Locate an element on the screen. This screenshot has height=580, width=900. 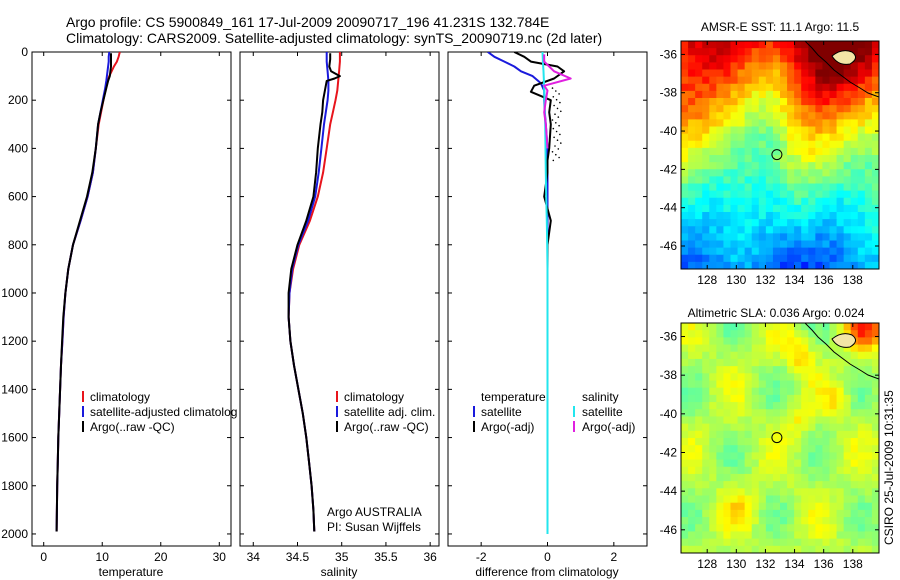
sst-coastline is located at coordinates (841, 69).